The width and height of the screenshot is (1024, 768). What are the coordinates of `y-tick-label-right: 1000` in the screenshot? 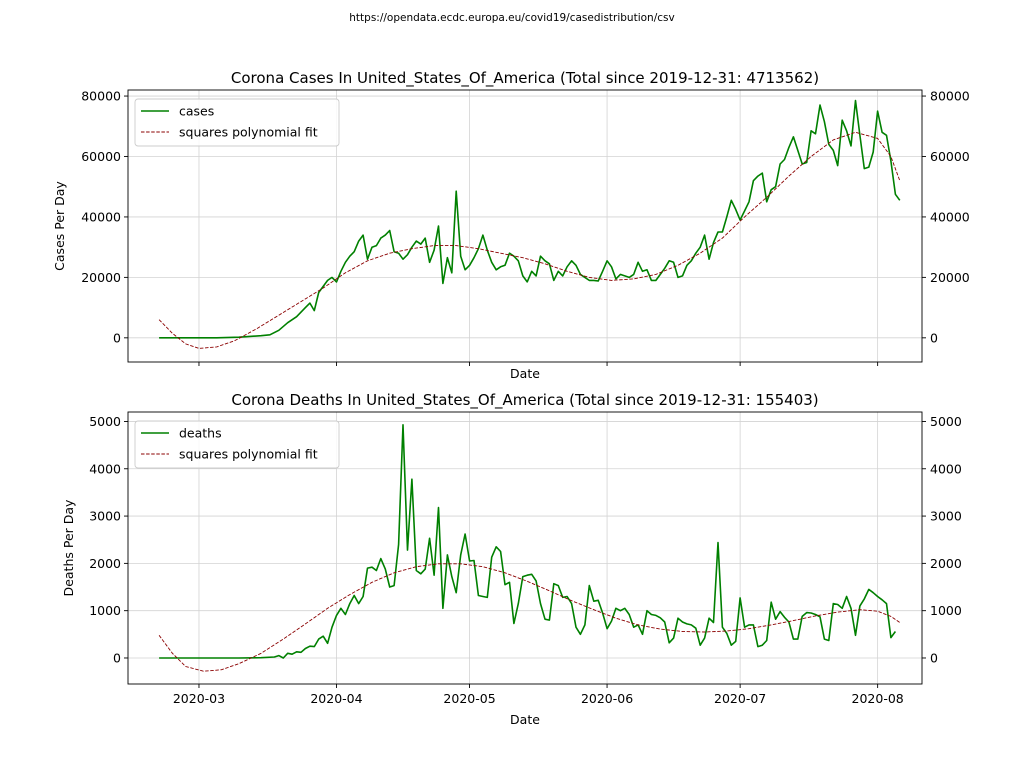 It's located at (946, 610).